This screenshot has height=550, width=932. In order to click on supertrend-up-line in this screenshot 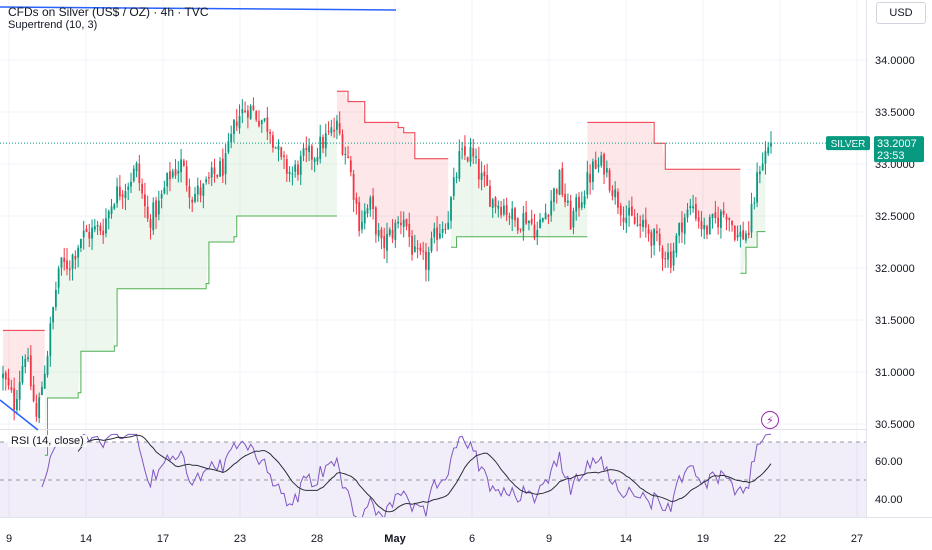, I will do `click(190, 335)`.